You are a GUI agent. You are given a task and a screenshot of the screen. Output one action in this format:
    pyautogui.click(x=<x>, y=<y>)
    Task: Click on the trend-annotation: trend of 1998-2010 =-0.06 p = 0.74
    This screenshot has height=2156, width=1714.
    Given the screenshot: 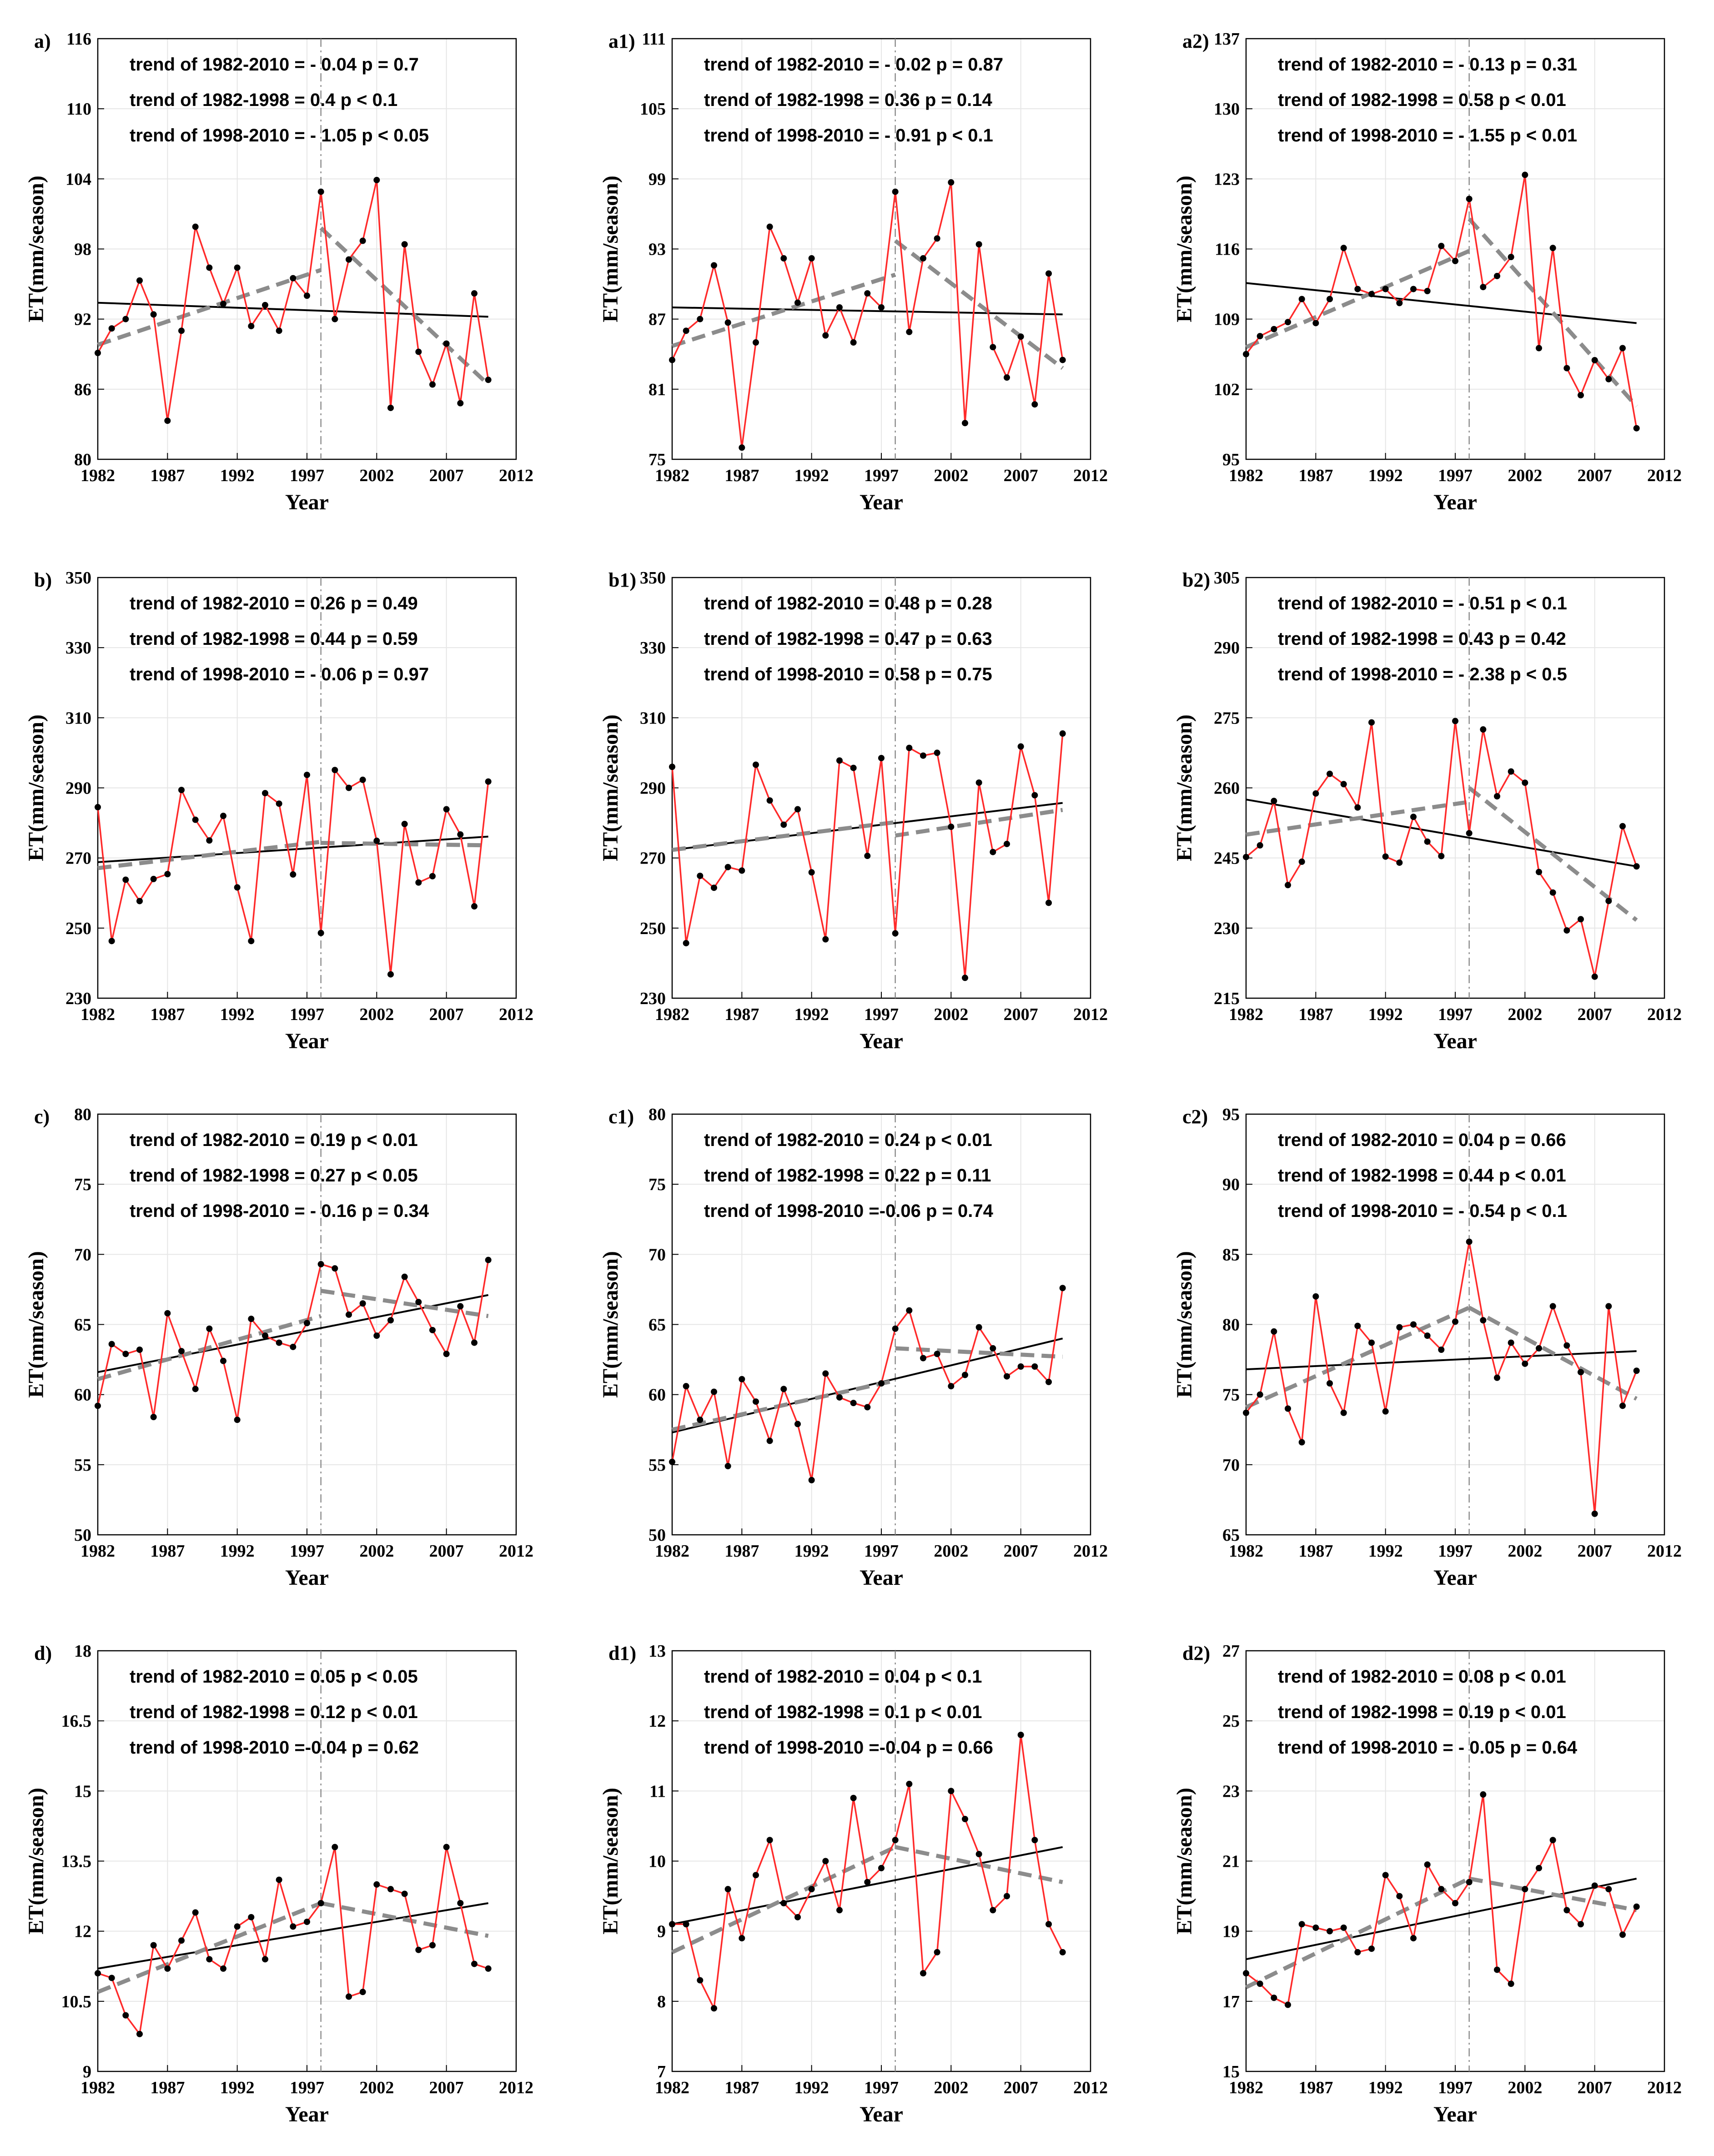 What is the action you would take?
    pyautogui.click(x=849, y=1211)
    